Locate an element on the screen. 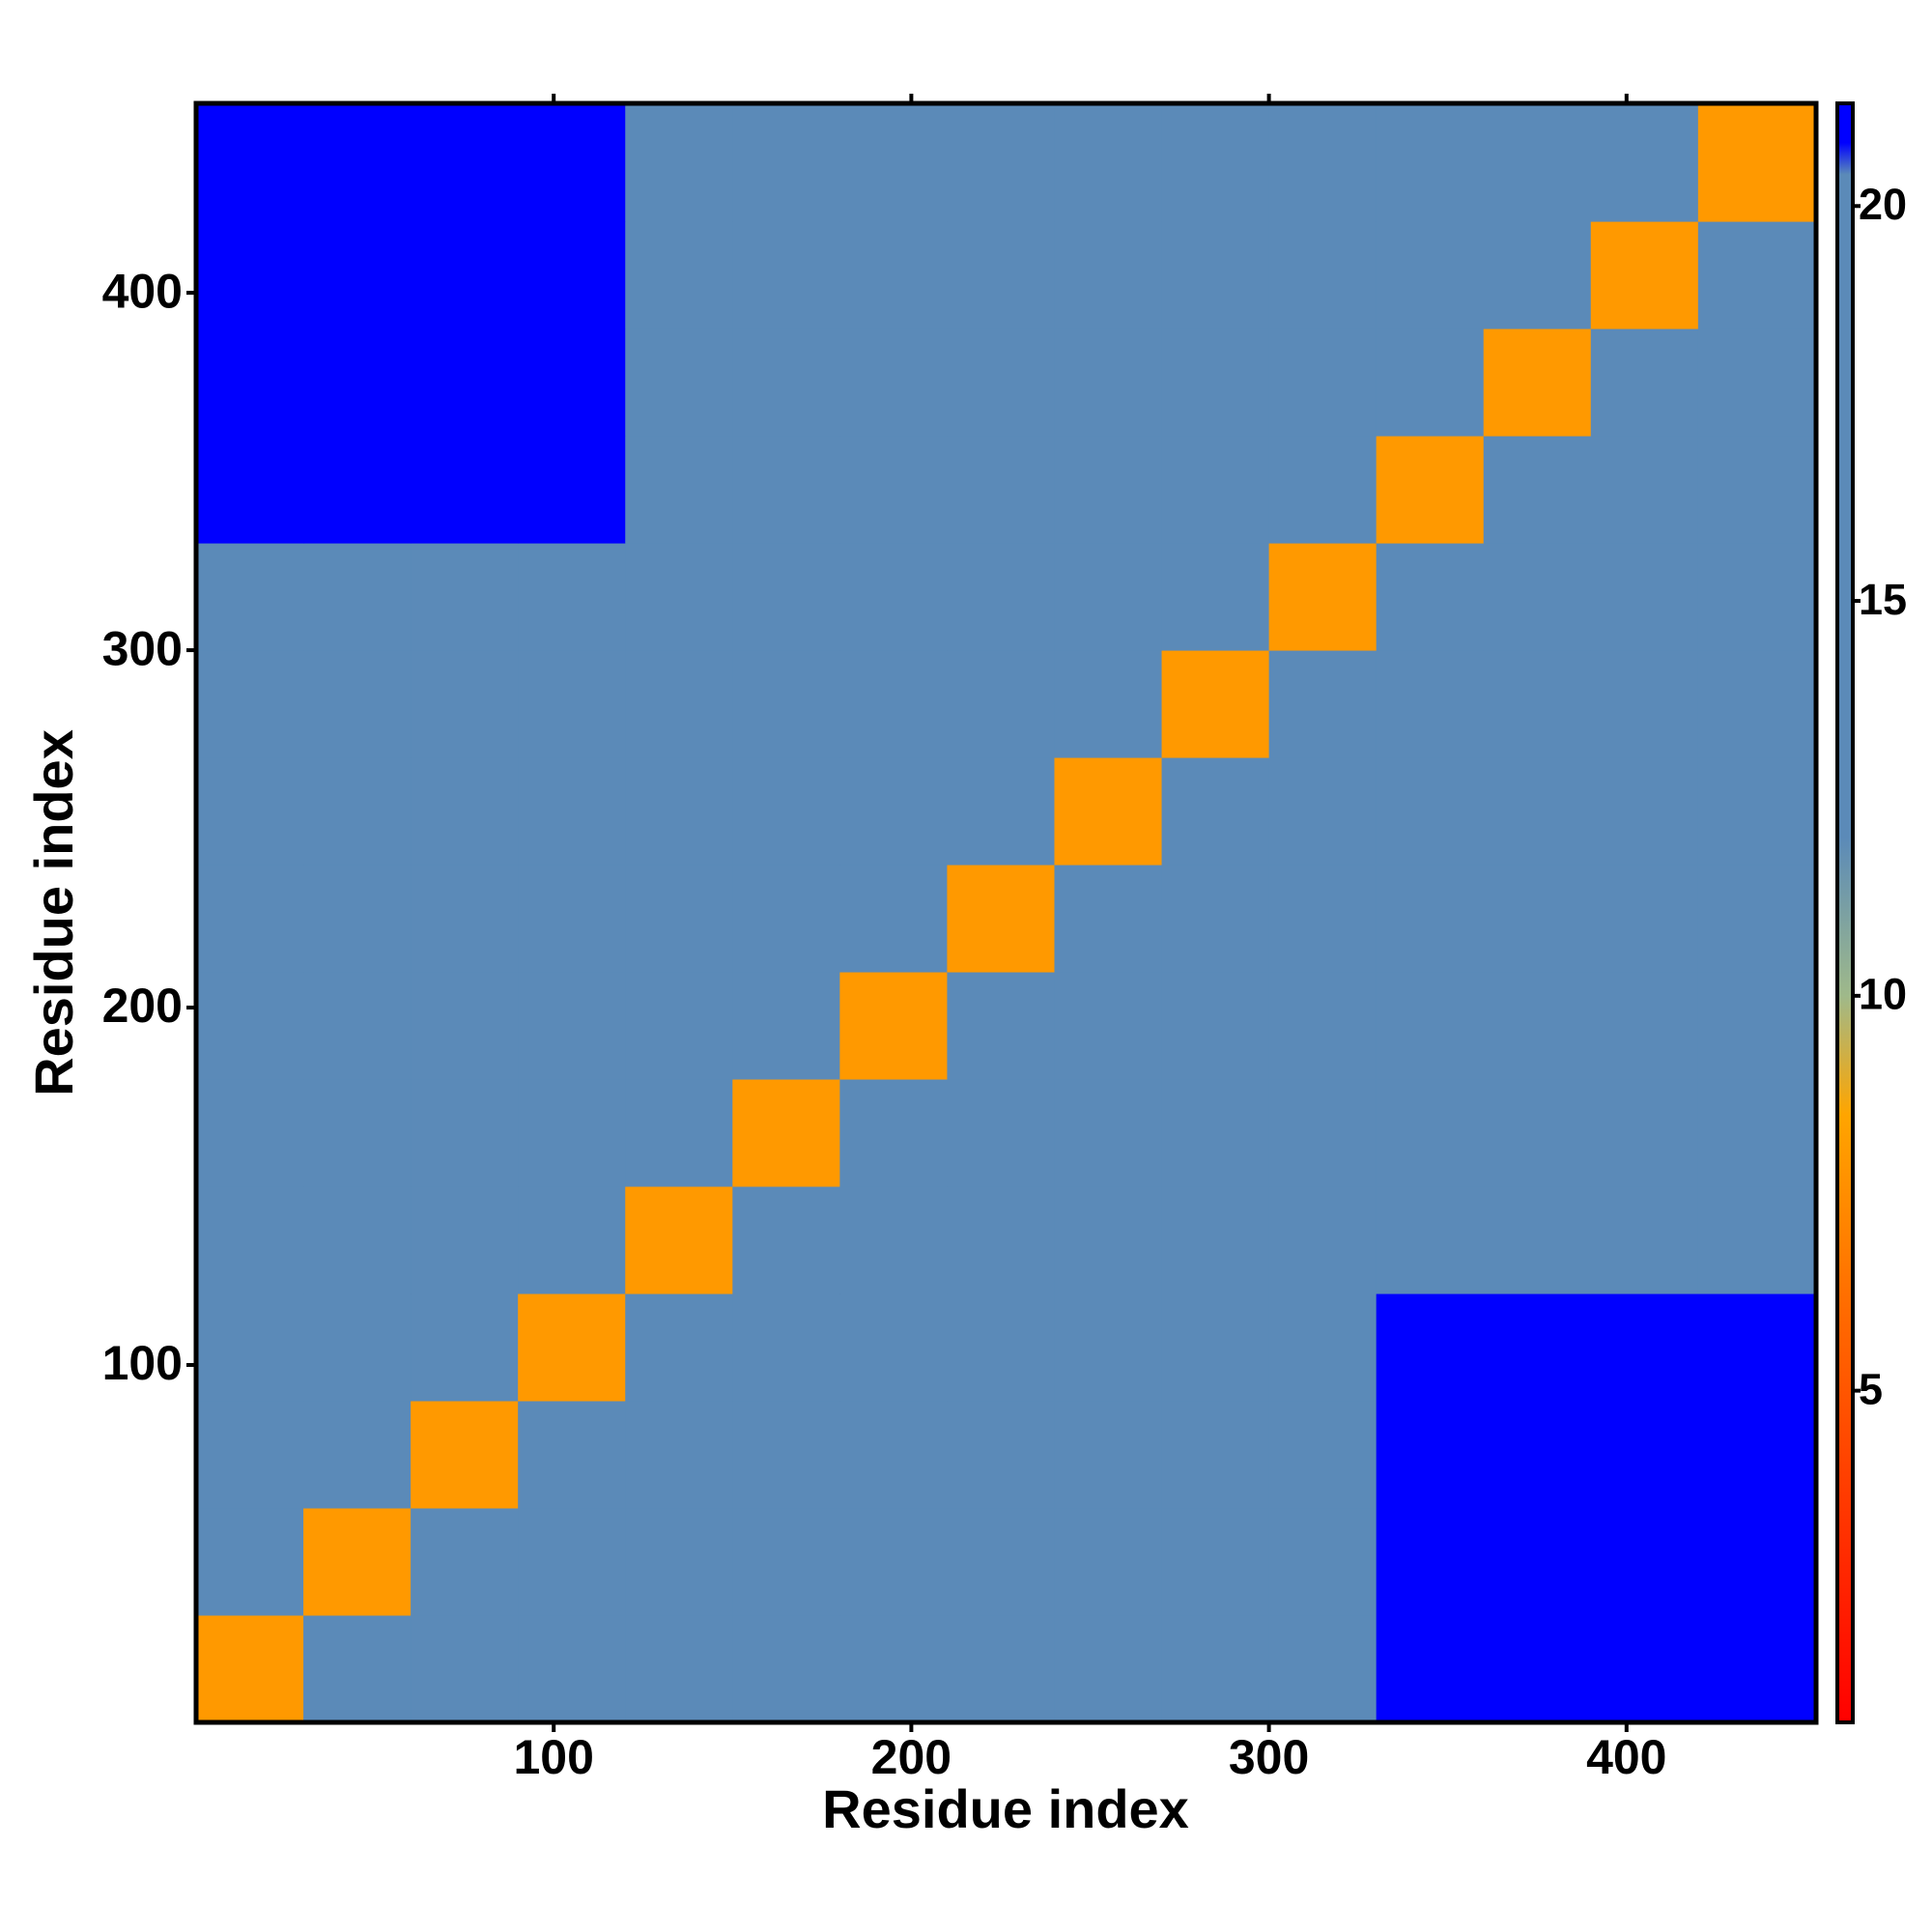  y-tick-label: 300 is located at coordinates (142, 648).